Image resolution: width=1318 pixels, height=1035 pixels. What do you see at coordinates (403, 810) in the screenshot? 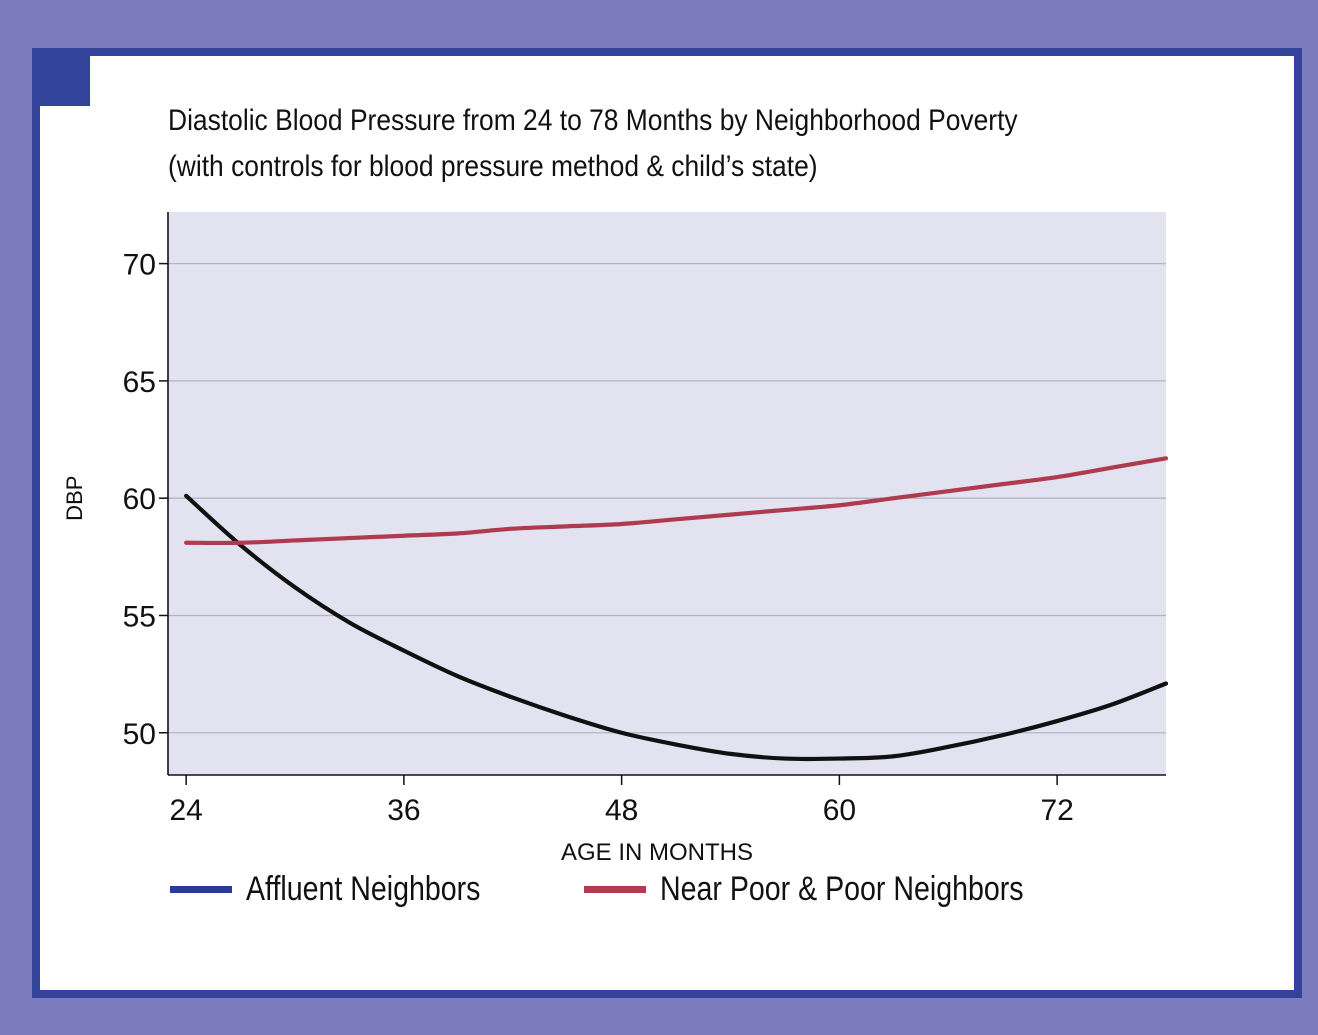
I see `tick-label-x-36: 36` at bounding box center [403, 810].